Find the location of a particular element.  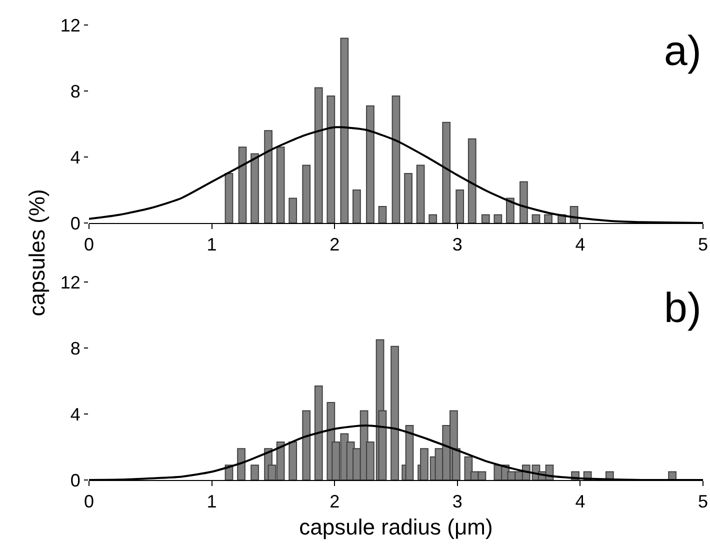

x-axis-title: capsule radius (μm) is located at coordinates (396, 527).